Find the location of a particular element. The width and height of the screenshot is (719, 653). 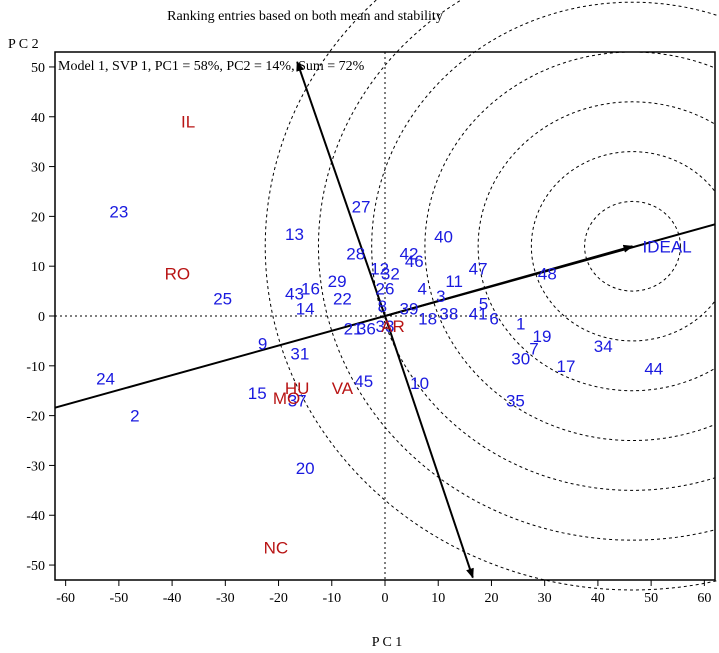

entry-label-24: 24 is located at coordinates (105, 378).